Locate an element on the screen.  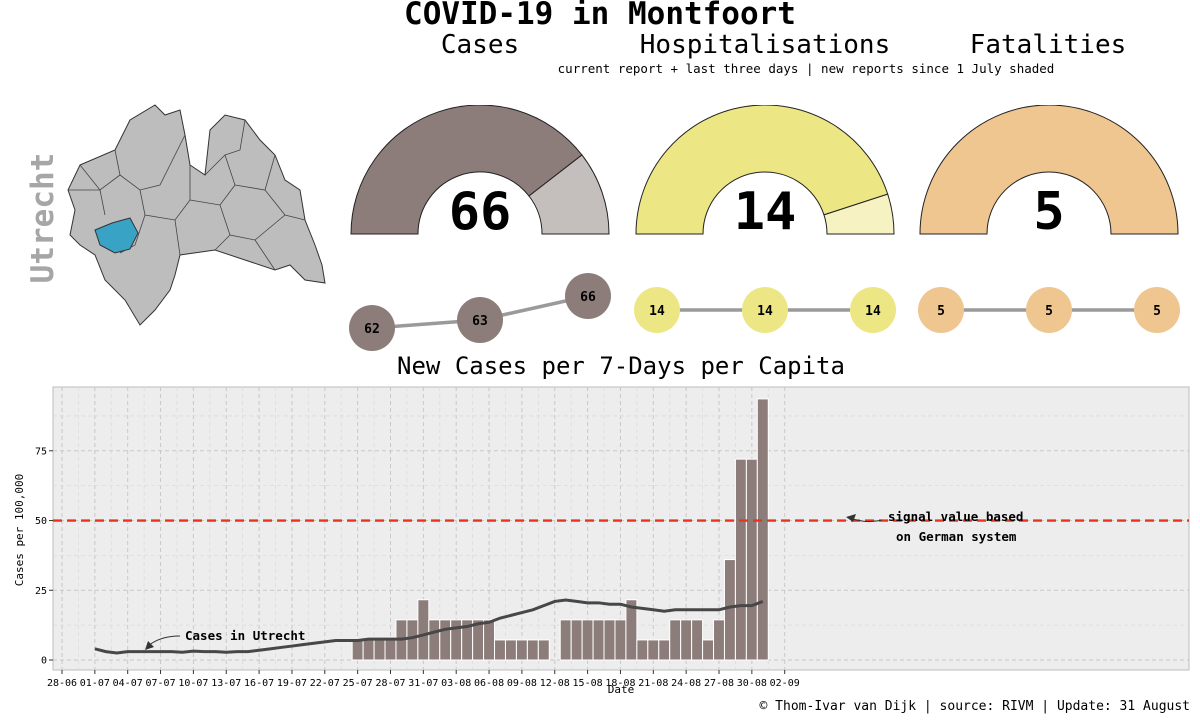
region-line is located at coordinates (429, 626).